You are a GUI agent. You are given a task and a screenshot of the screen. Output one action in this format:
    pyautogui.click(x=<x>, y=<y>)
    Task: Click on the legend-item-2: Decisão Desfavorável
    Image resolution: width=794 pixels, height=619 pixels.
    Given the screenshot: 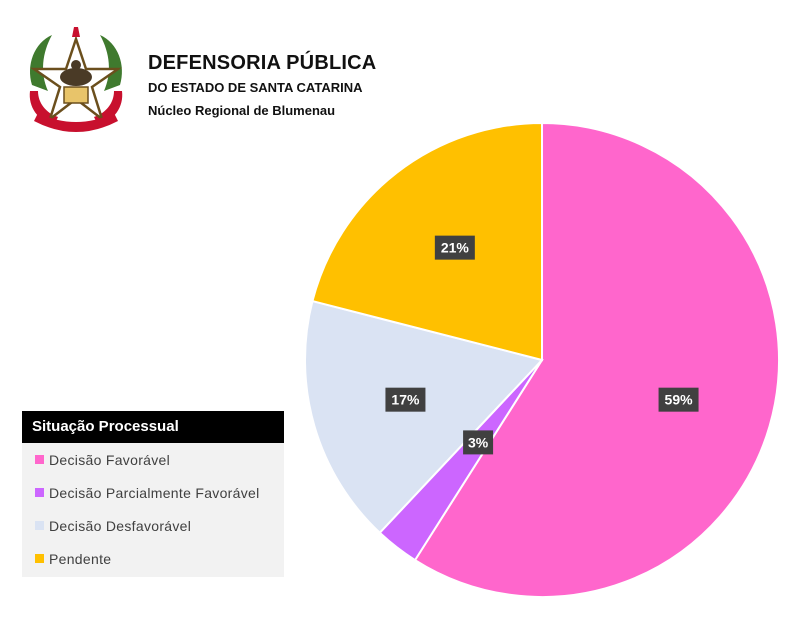 What is the action you would take?
    pyautogui.click(x=153, y=525)
    